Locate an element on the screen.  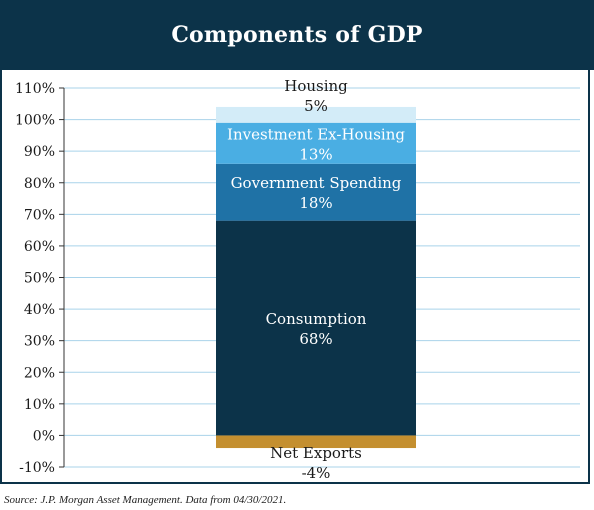
y-tick-label-7: 60% is located at coordinates (39, 247).